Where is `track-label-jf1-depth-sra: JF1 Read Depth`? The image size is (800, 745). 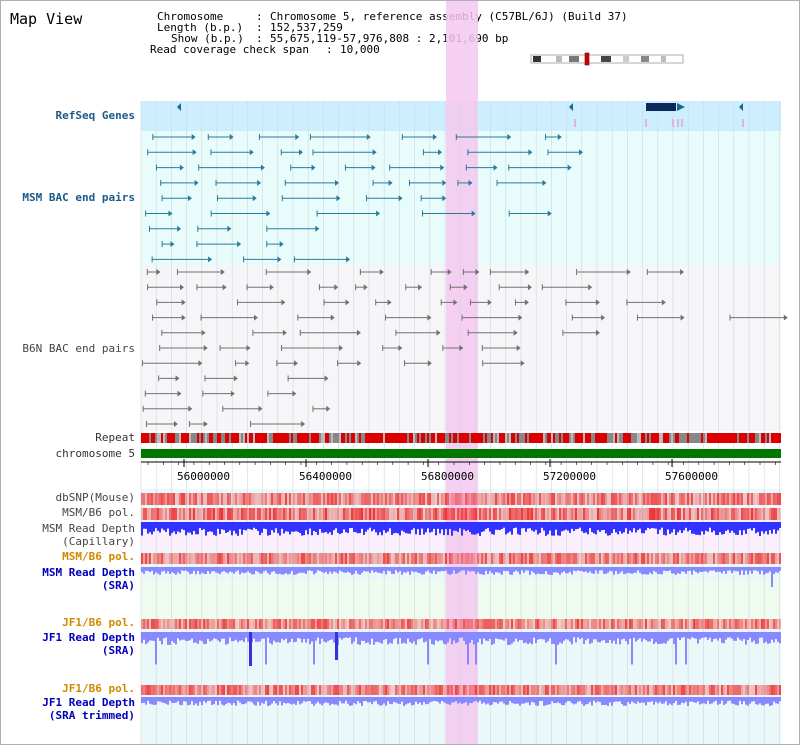
track-label-jf1-depth-sra: JF1 Read Depth is located at coordinates (88, 637).